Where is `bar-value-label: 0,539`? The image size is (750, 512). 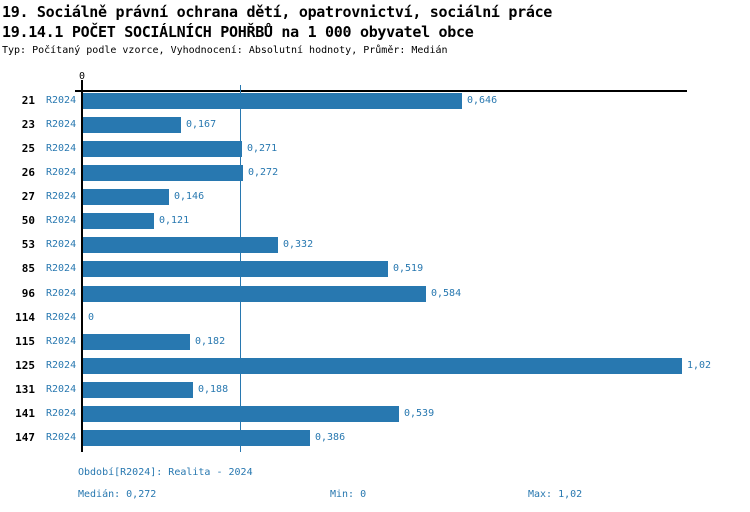
bar-value-label: 0,539 is located at coordinates (419, 413).